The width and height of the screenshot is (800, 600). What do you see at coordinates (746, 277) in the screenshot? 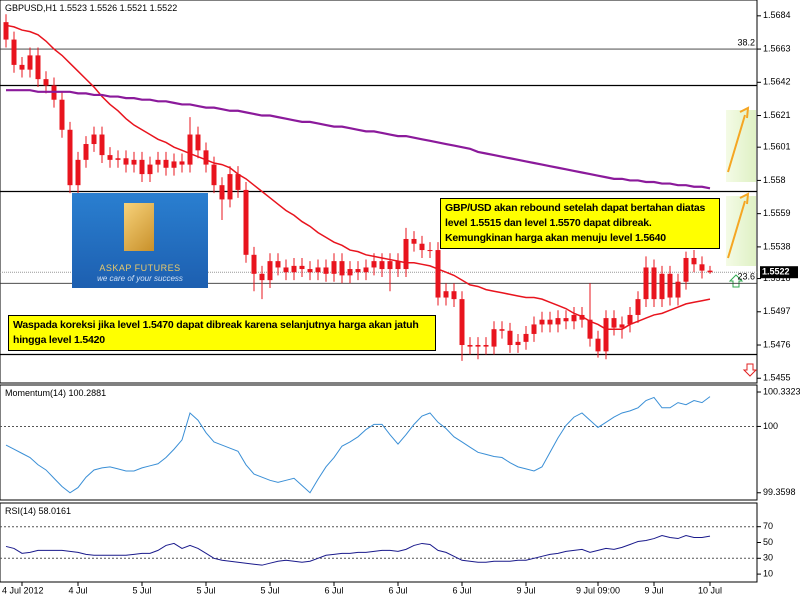
I see `fib-label: 23.6` at bounding box center [746, 277].